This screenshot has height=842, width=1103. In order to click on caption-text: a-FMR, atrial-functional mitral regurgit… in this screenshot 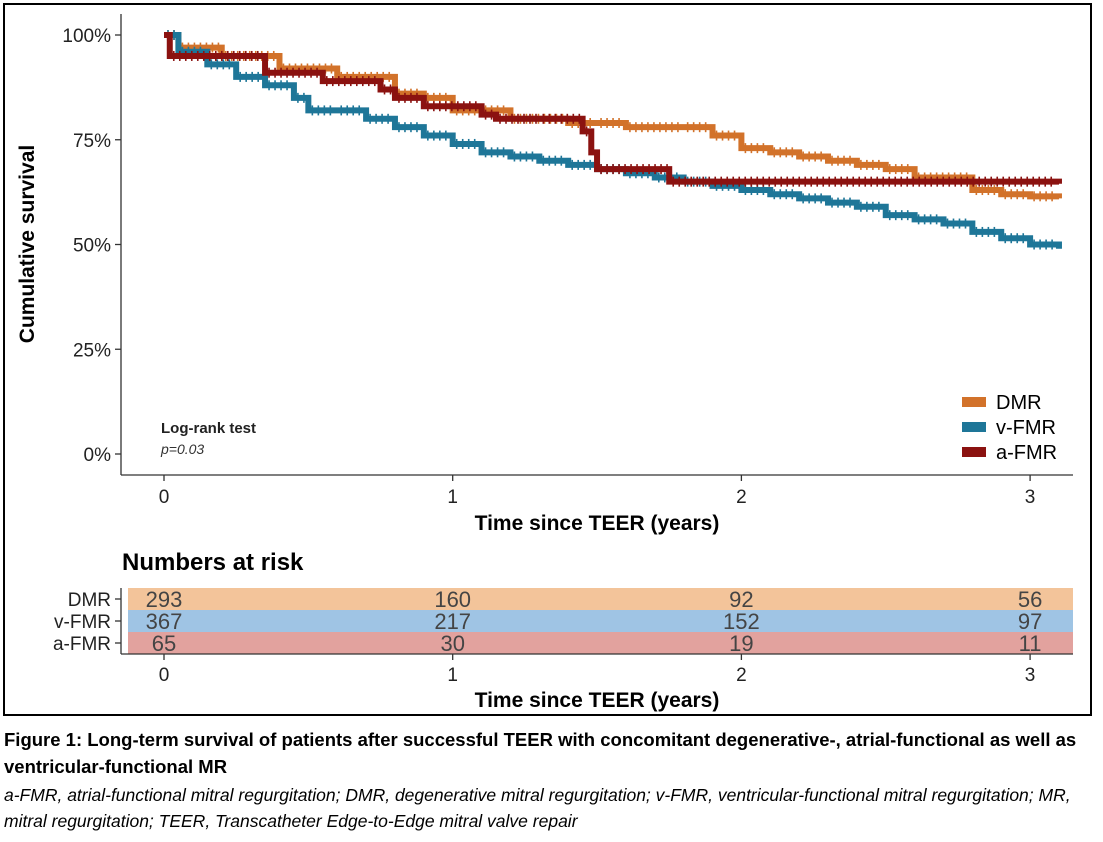, I will do `click(537, 808)`.